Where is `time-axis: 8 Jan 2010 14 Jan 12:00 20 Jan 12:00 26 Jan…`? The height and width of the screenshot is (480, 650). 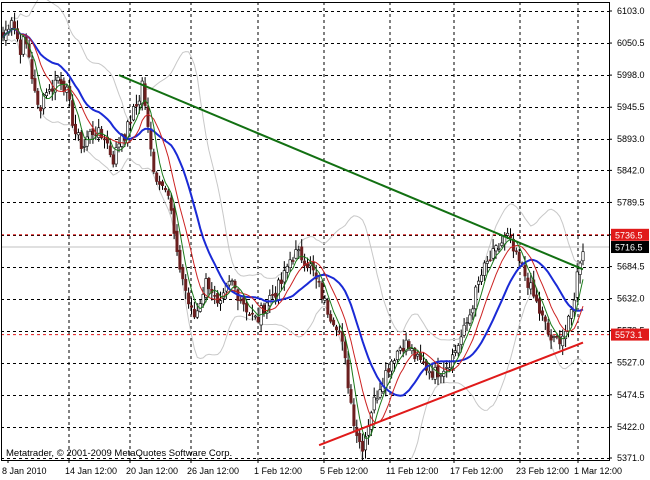
time-axis: 8 Jan 2010 14 Jan 12:00 20 Jan 12:00 26 Jan… is located at coordinates (312, 468).